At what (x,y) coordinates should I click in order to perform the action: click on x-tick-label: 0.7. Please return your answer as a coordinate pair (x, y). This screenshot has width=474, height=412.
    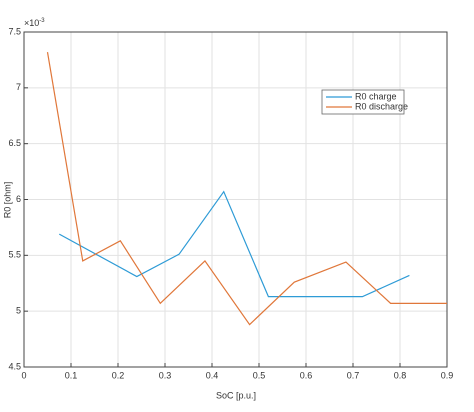
    Looking at the image, I should click on (353, 375).